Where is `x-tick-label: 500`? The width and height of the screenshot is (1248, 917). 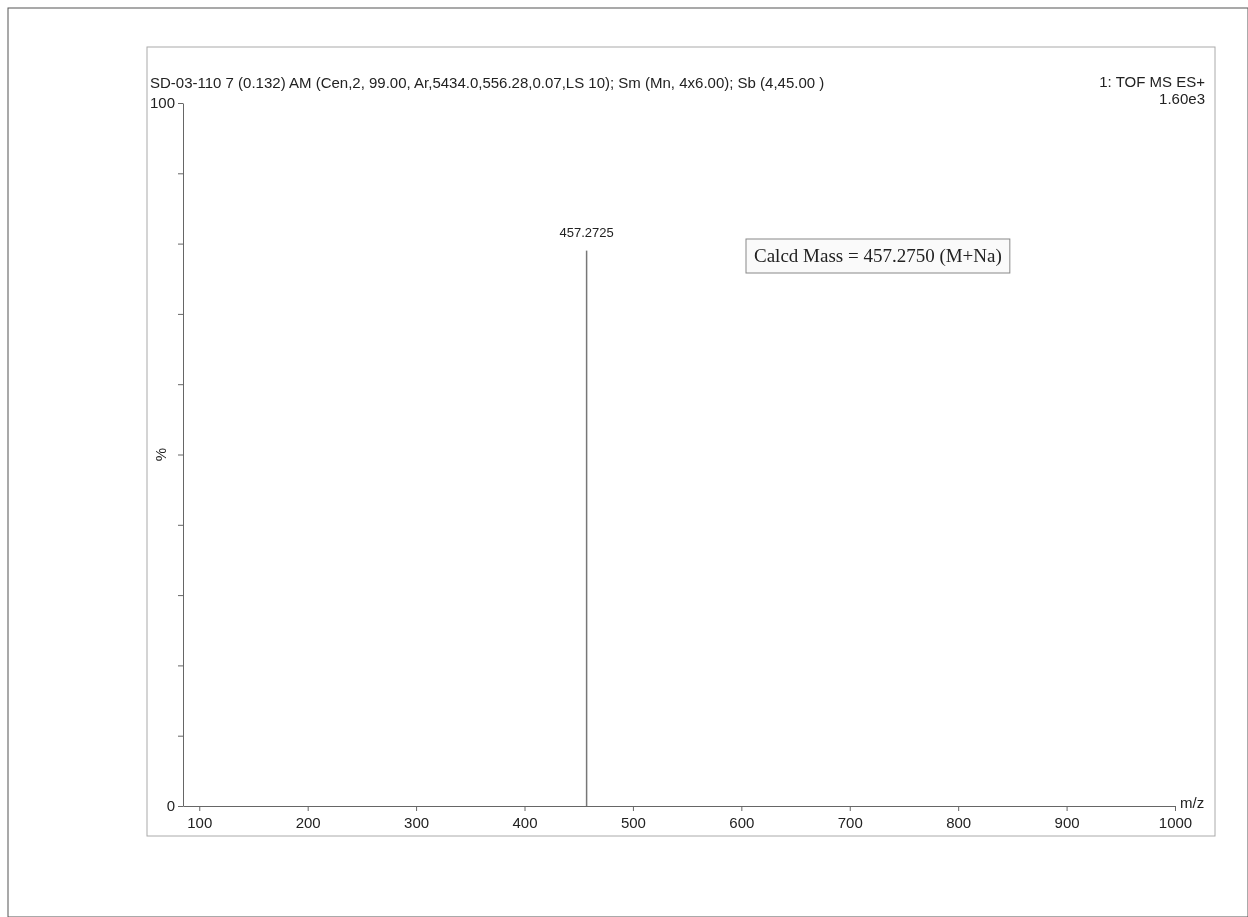
x-tick-label: 500 is located at coordinates (633, 822).